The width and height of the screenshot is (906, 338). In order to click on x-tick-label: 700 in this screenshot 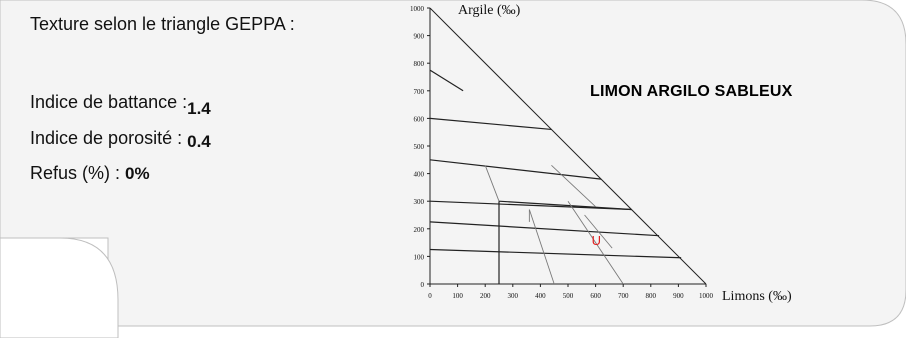, I will do `click(623, 296)`.